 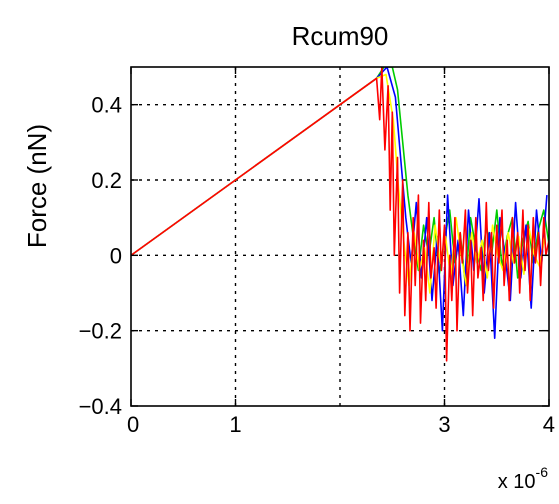 I want to click on x-exponent-power: -6, so click(x=542, y=472).